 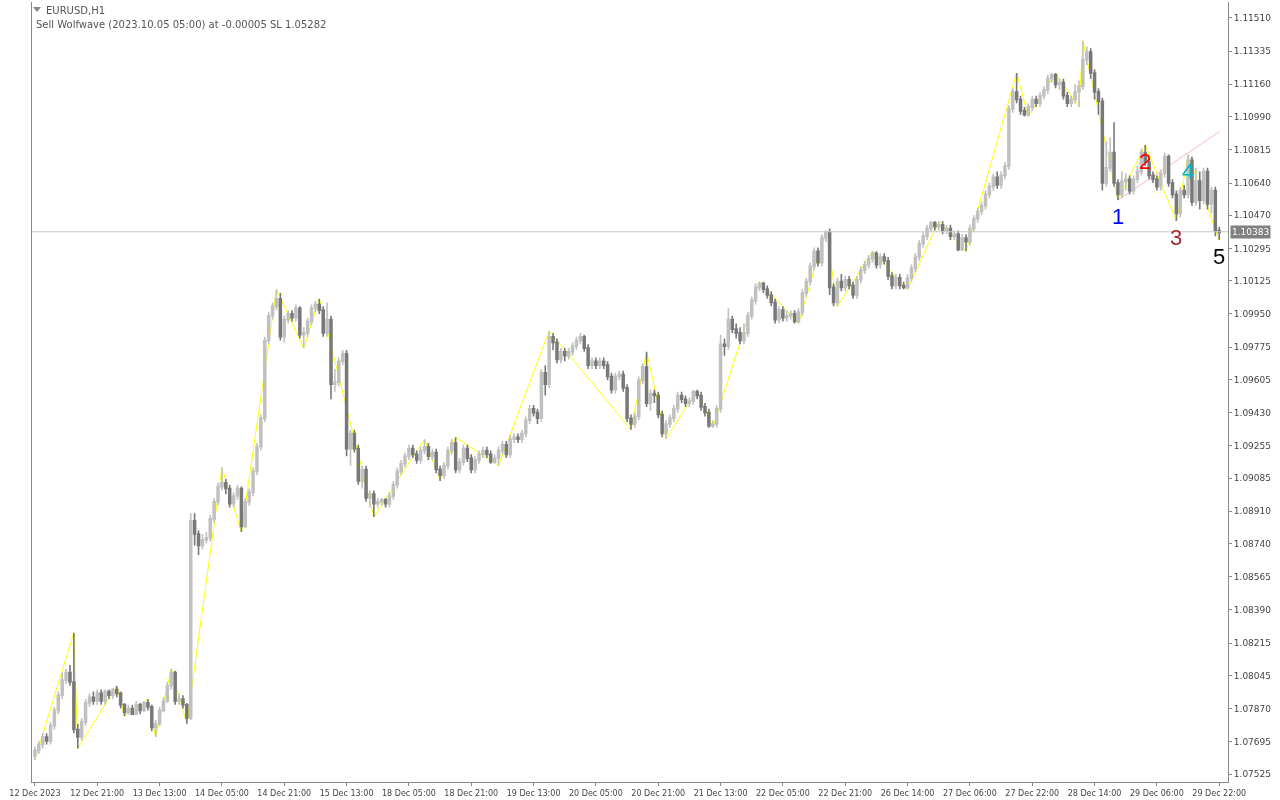 What do you see at coordinates (845, 793) in the screenshot?
I see `x-tick-label: 22 Dec 21:00` at bounding box center [845, 793].